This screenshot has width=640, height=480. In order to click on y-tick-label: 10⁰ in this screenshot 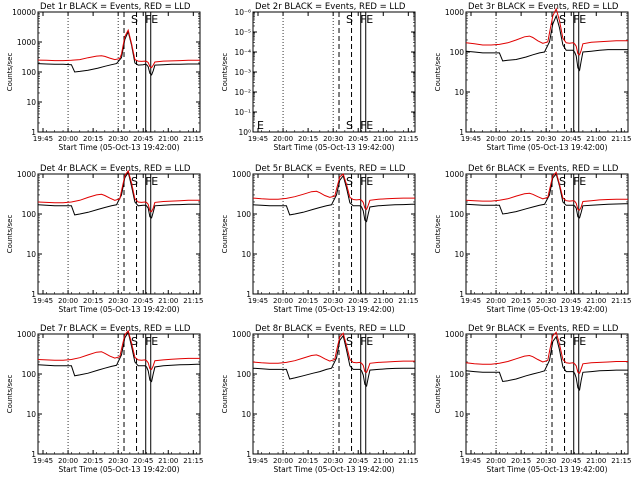, I will do `click(244, 132)`.